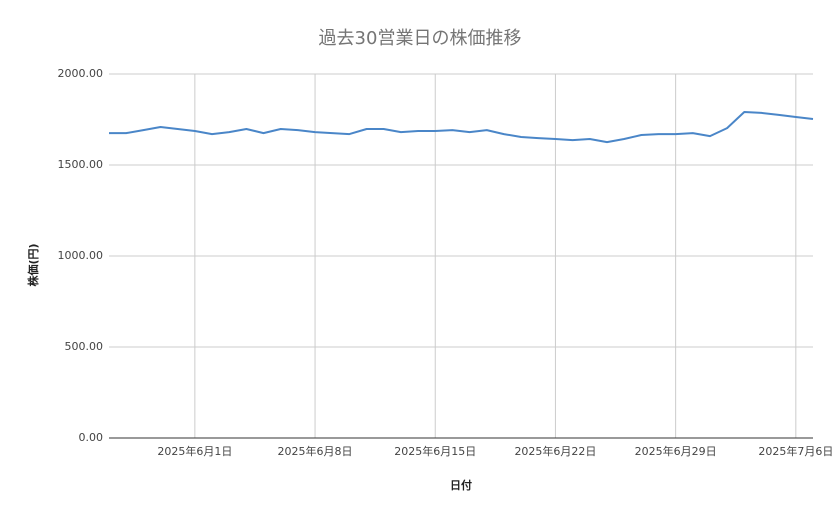 This screenshot has width=839, height=519. I want to click on x-tick-label: 2025年7月6日, so click(795, 451).